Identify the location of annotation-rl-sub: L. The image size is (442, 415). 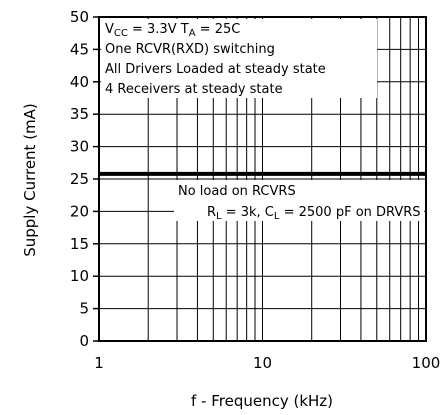
(219, 216).